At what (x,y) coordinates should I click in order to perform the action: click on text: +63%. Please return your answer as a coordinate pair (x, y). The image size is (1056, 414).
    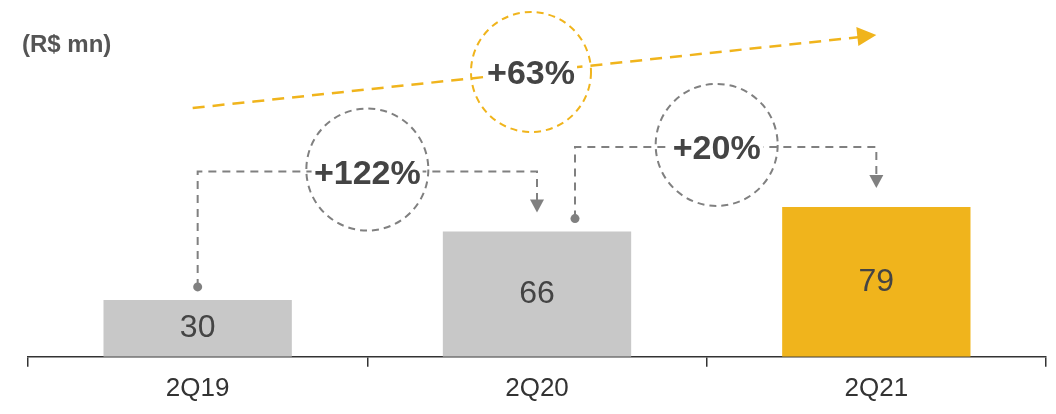
    Looking at the image, I should click on (531, 72).